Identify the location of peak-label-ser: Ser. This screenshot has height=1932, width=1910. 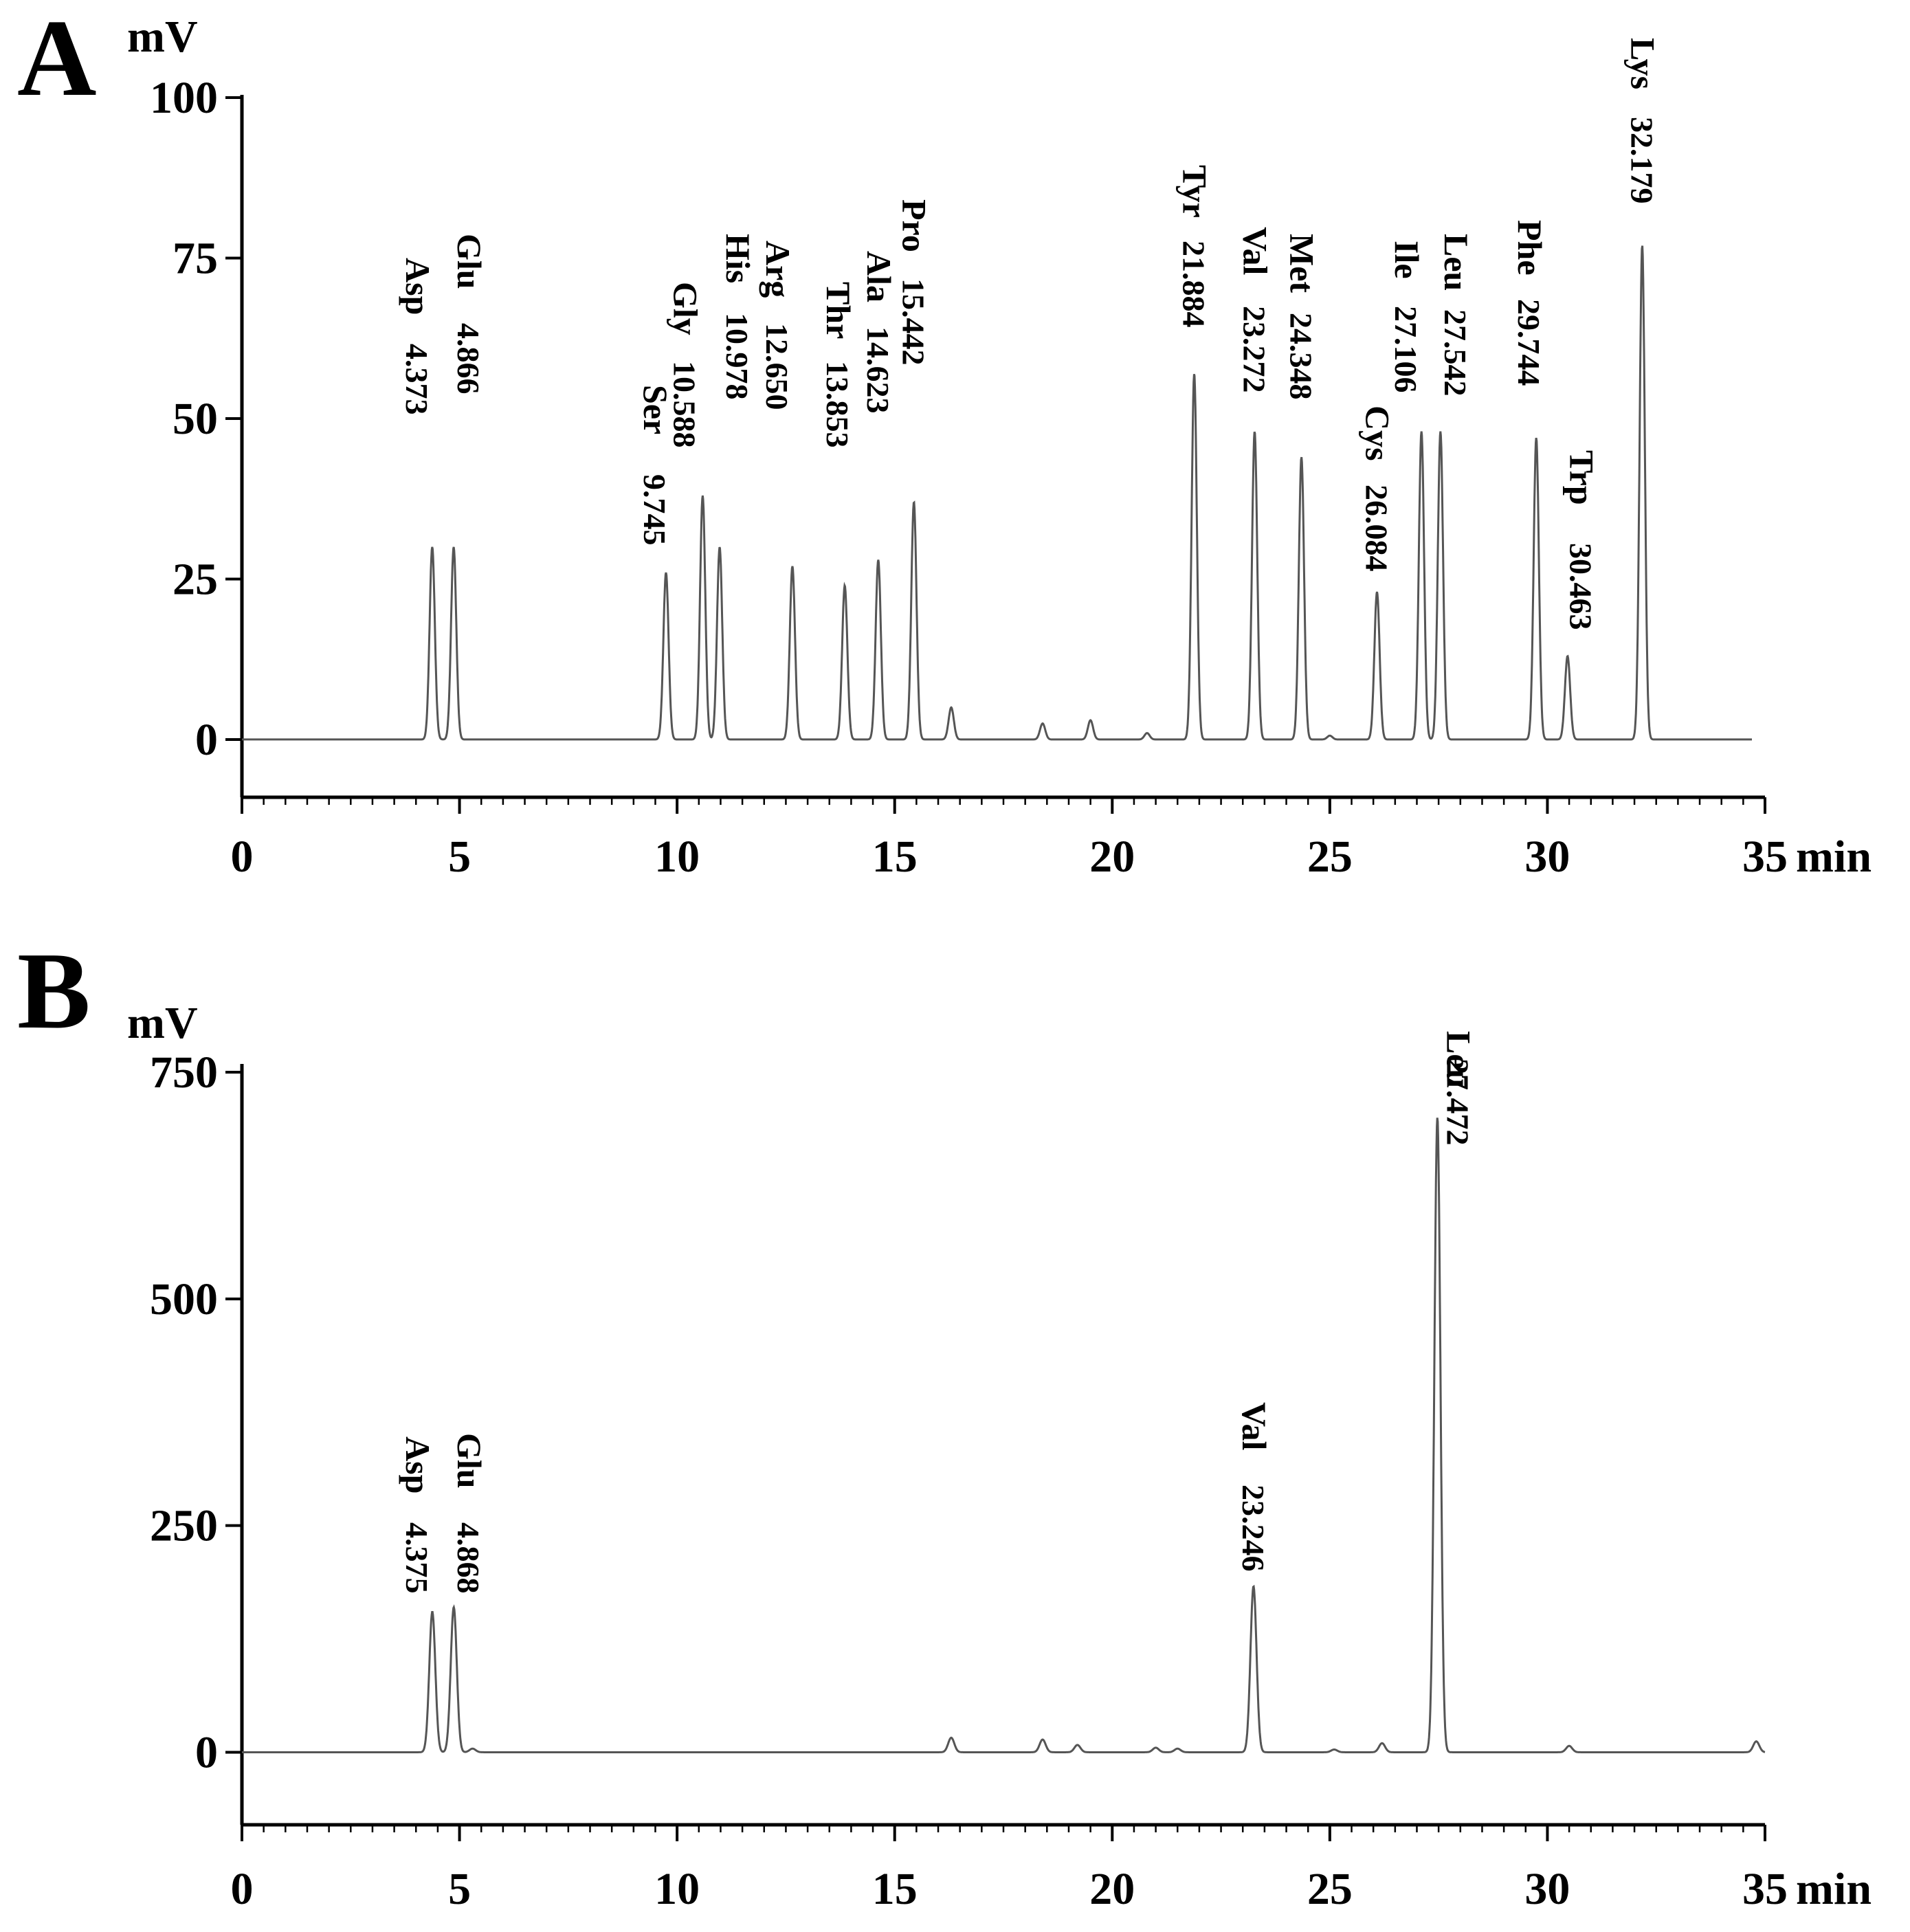
(655, 409).